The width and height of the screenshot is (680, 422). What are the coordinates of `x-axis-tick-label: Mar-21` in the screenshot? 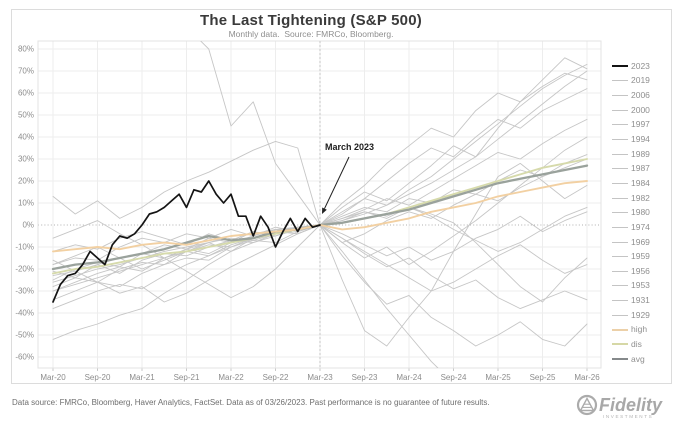 It's located at (142, 377).